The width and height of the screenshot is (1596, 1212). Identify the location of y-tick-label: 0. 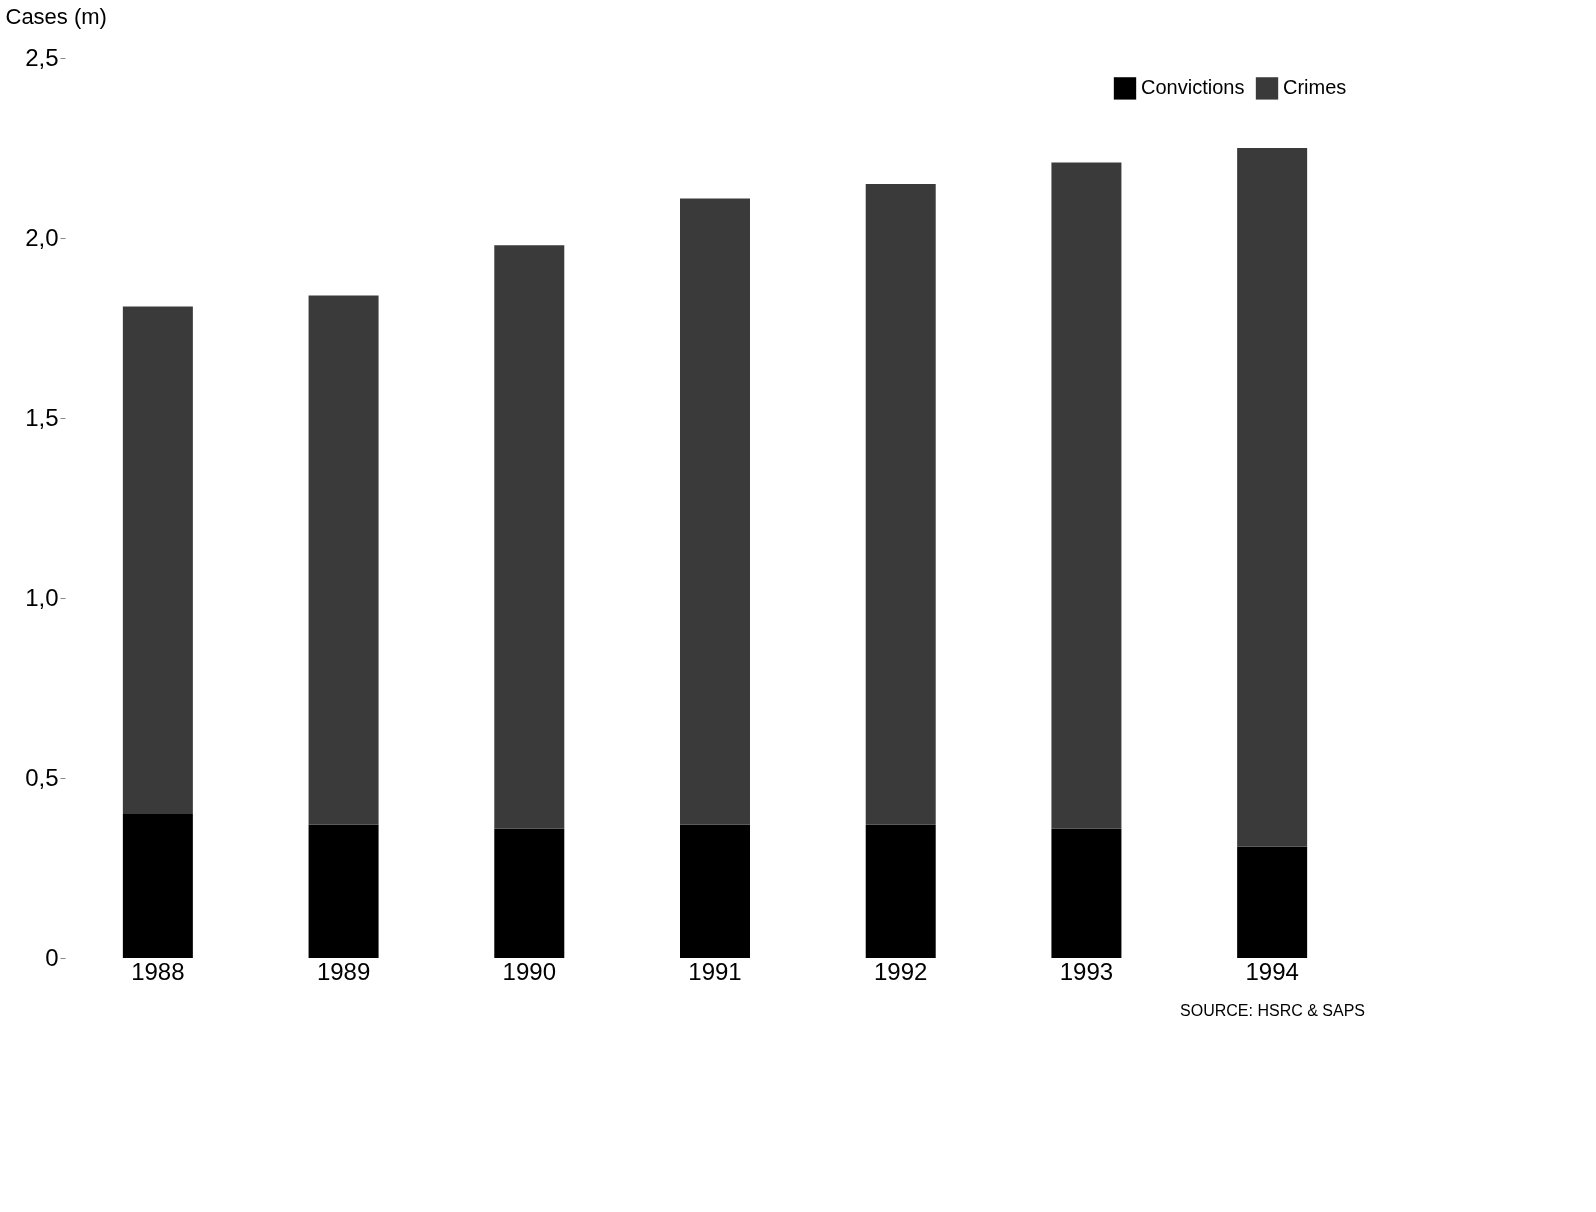
(52, 957).